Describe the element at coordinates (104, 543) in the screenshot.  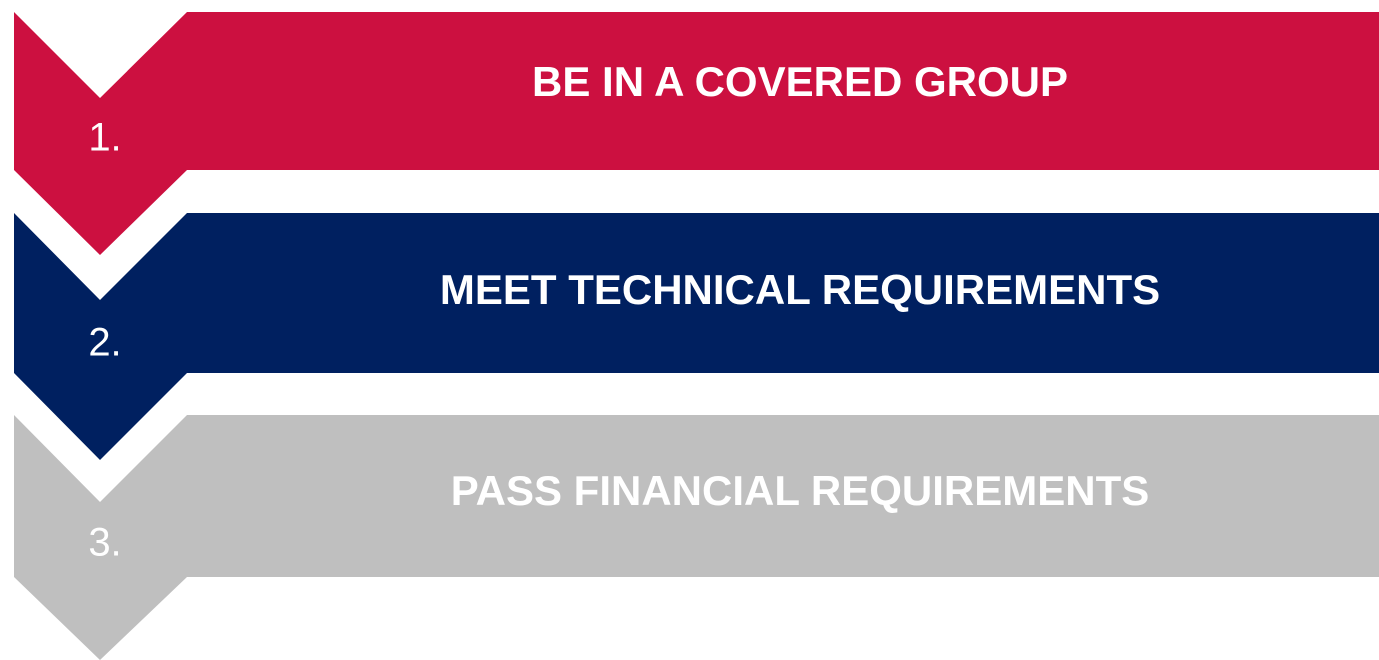
I see `step-number: 3.` at that location.